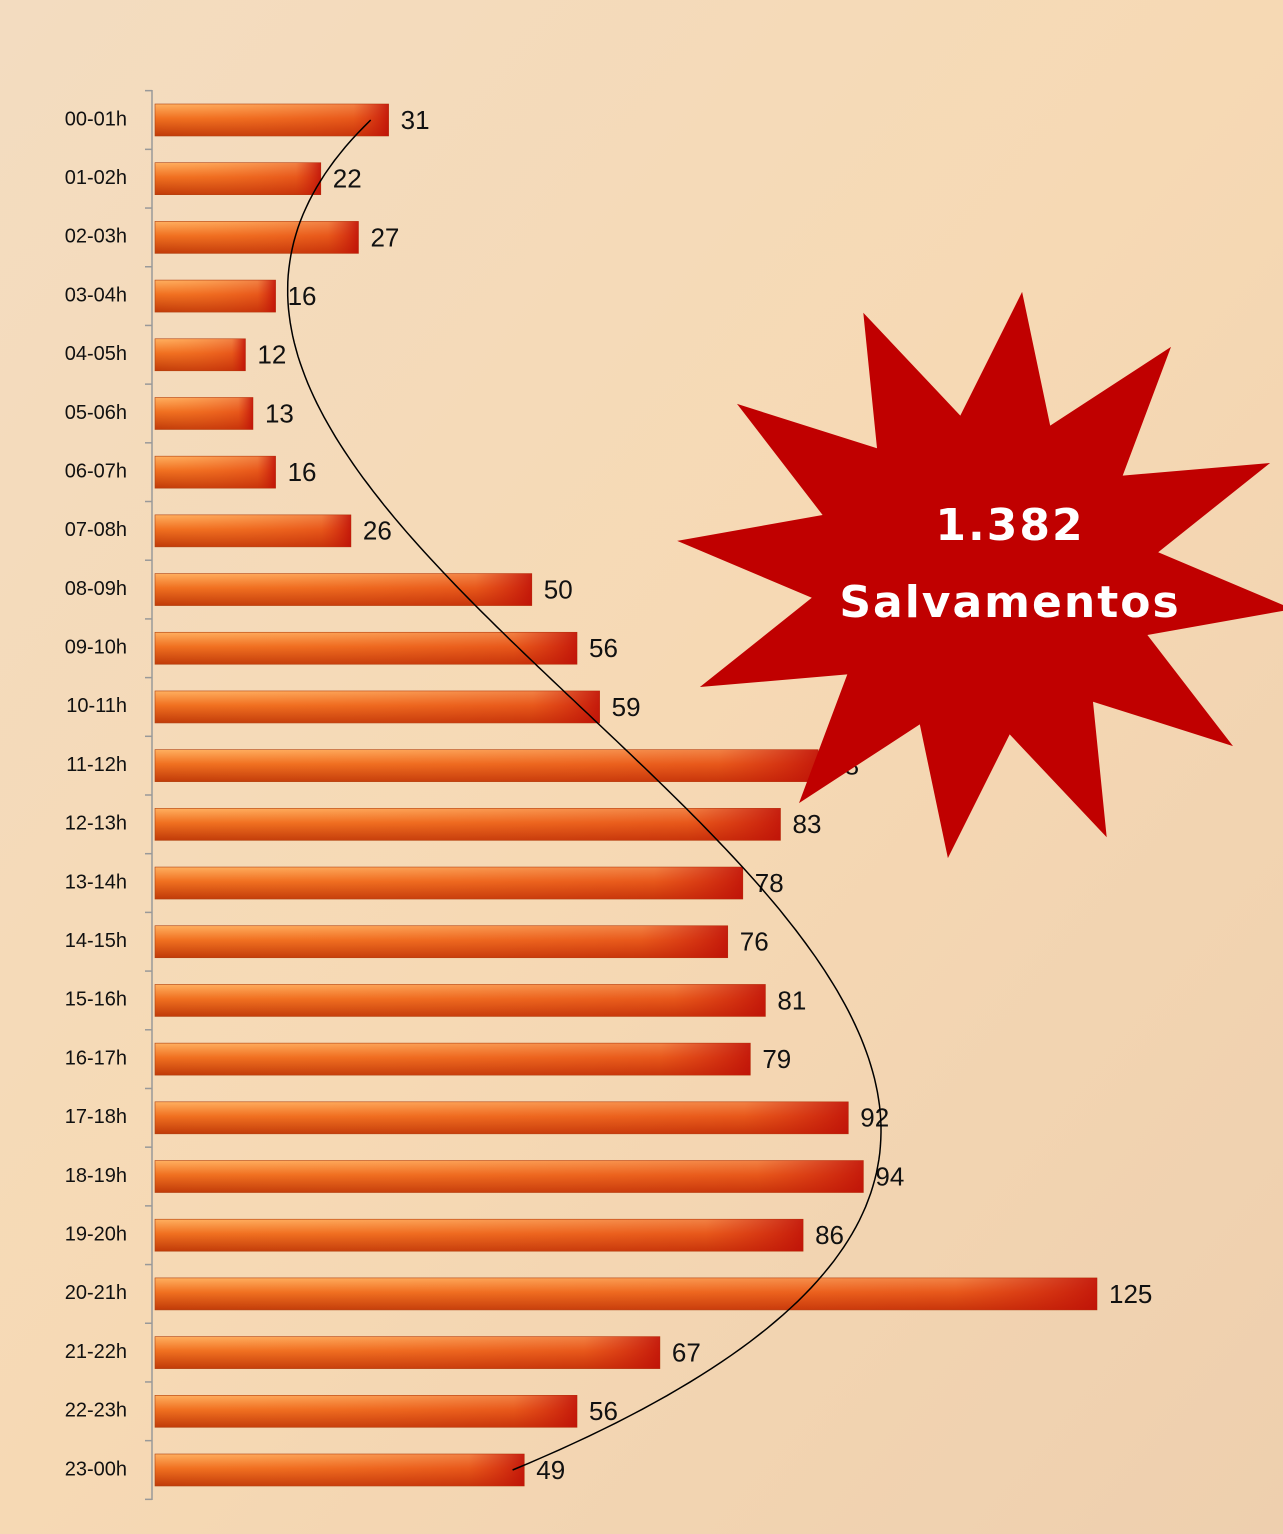  Describe the element at coordinates (829, 1235) in the screenshot. I see `value-label: 86` at that location.